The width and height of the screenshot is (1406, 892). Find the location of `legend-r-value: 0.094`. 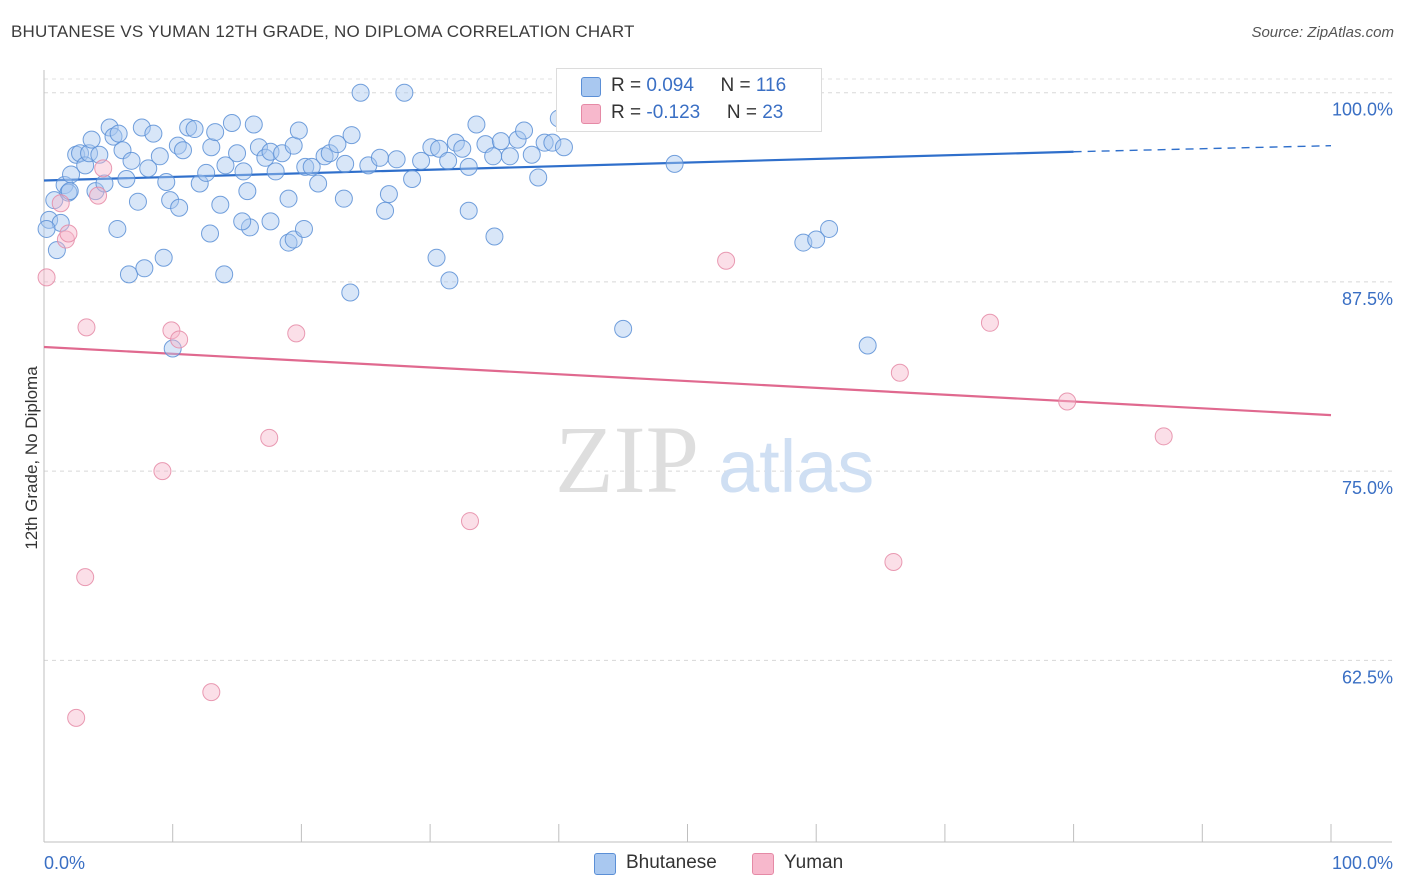

legend-r-value: 0.094 is located at coordinates (670, 85).